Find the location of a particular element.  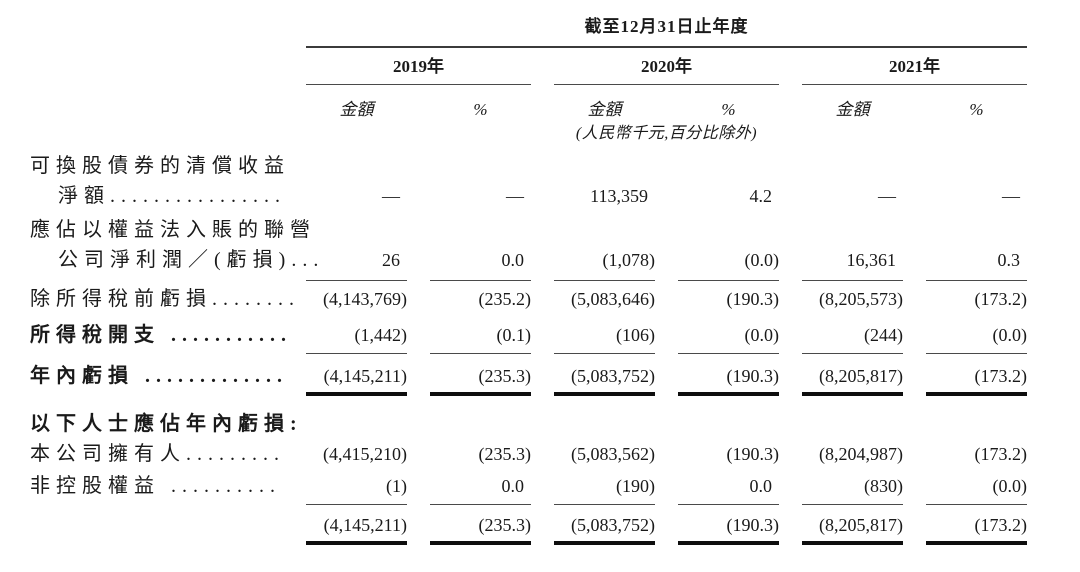

value-cell: (4,145,211) is located at coordinates (365, 376).